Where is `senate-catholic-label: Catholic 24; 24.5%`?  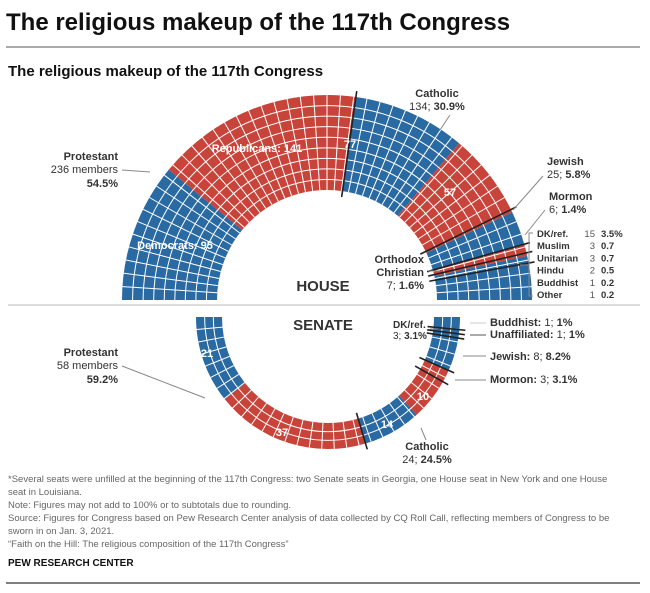
senate-catholic-label: Catholic 24; 24.5% is located at coordinates (427, 446).